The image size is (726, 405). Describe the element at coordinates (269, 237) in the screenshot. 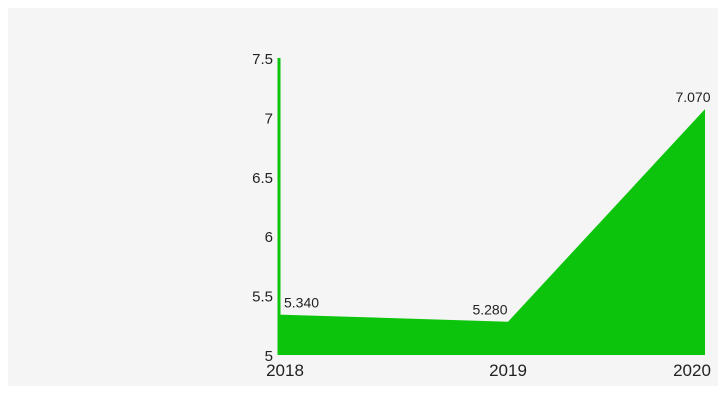

I see `y-tick-label: 6` at that location.